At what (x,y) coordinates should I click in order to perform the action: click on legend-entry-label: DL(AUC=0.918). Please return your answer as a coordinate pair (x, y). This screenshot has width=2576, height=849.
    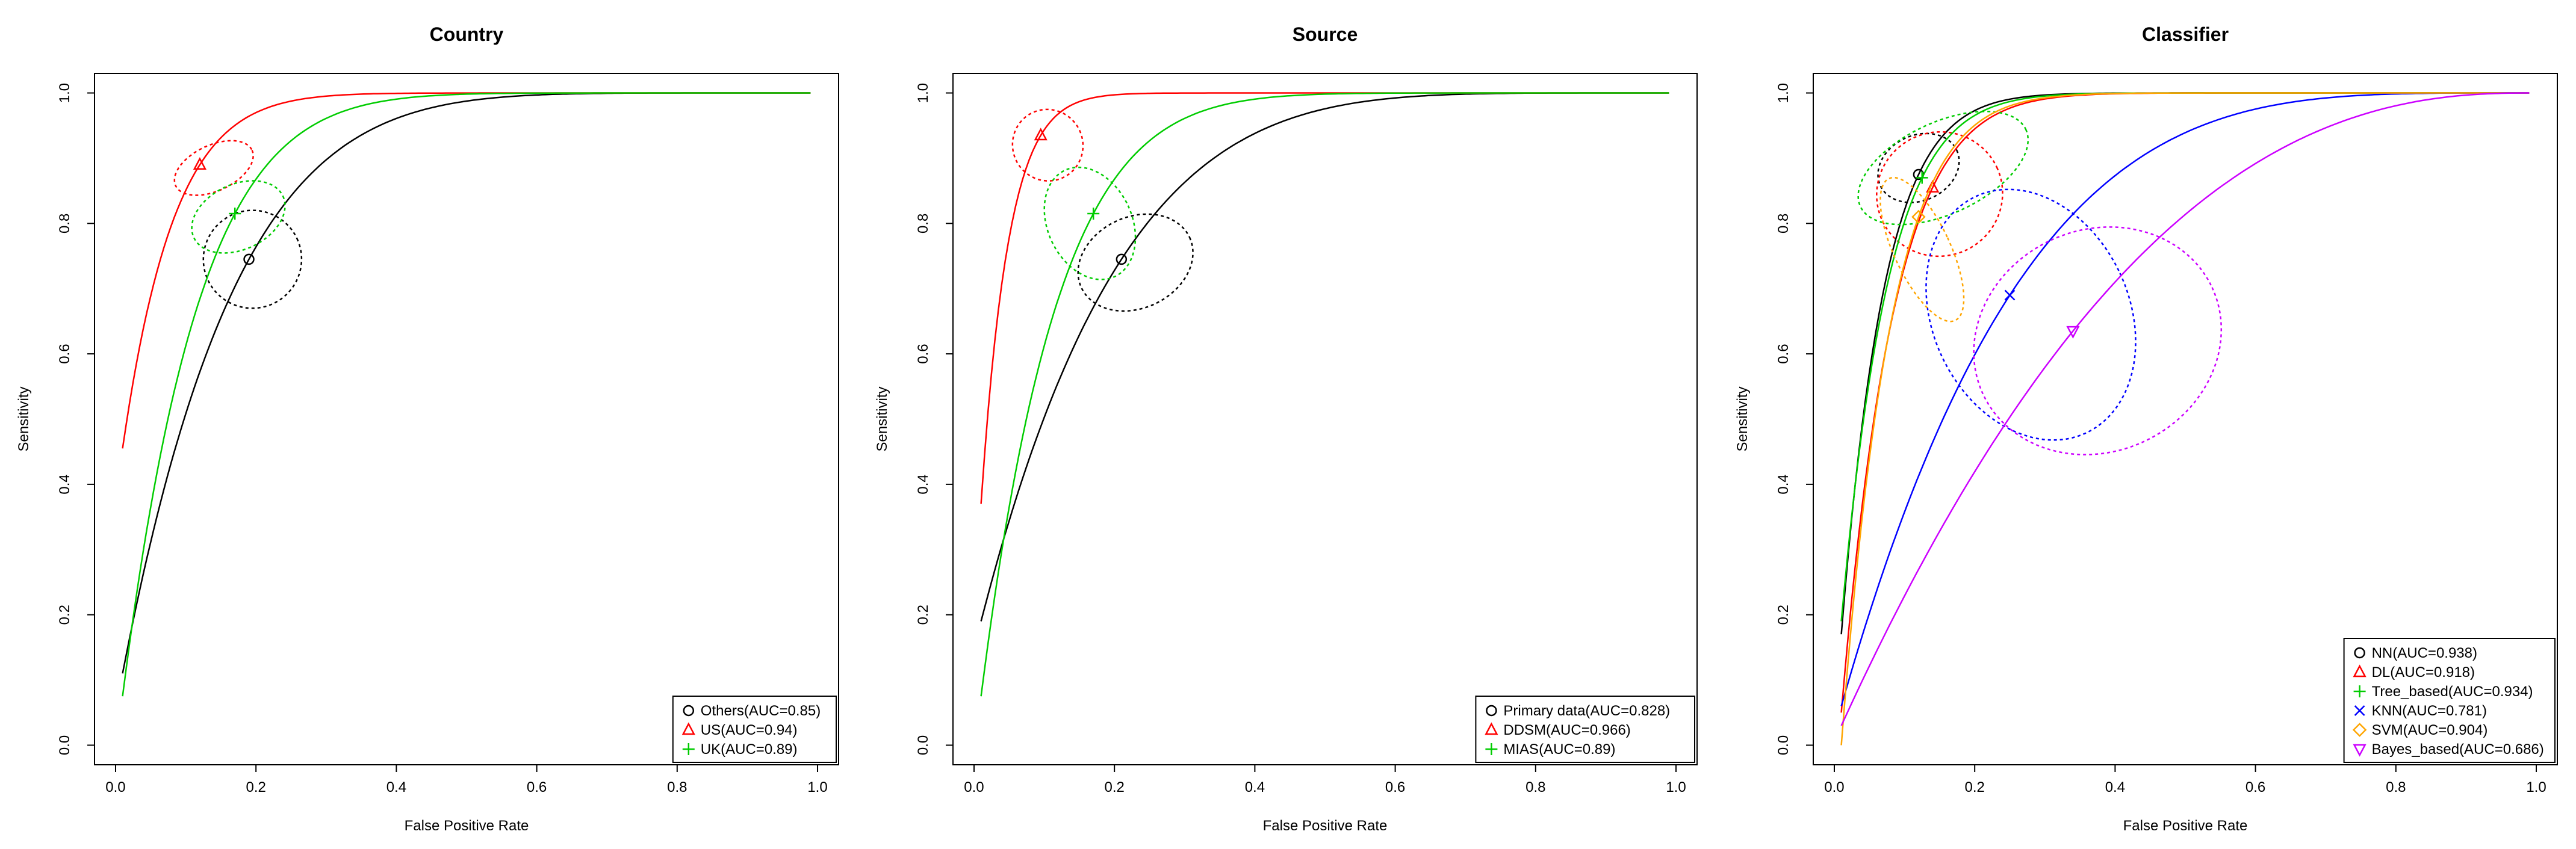
    Looking at the image, I should click on (2423, 672).